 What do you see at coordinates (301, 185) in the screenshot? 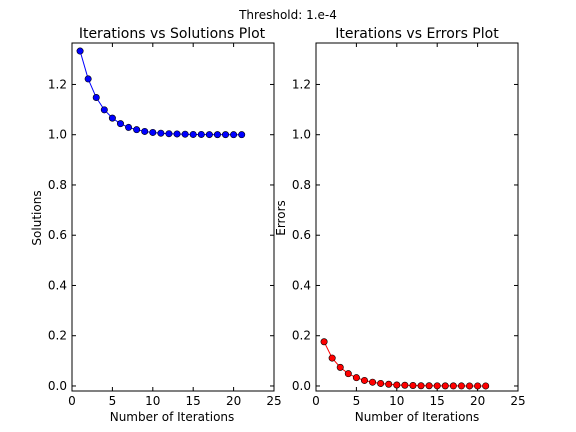
I see `errors-ytick-label: 0.8` at bounding box center [301, 185].